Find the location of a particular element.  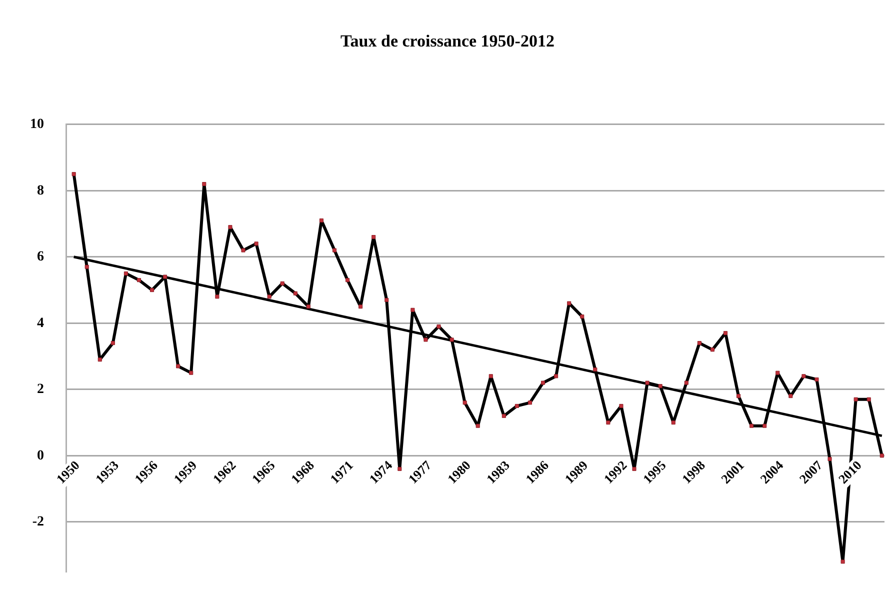

x-tick-label: 1980 is located at coordinates (459, 472).